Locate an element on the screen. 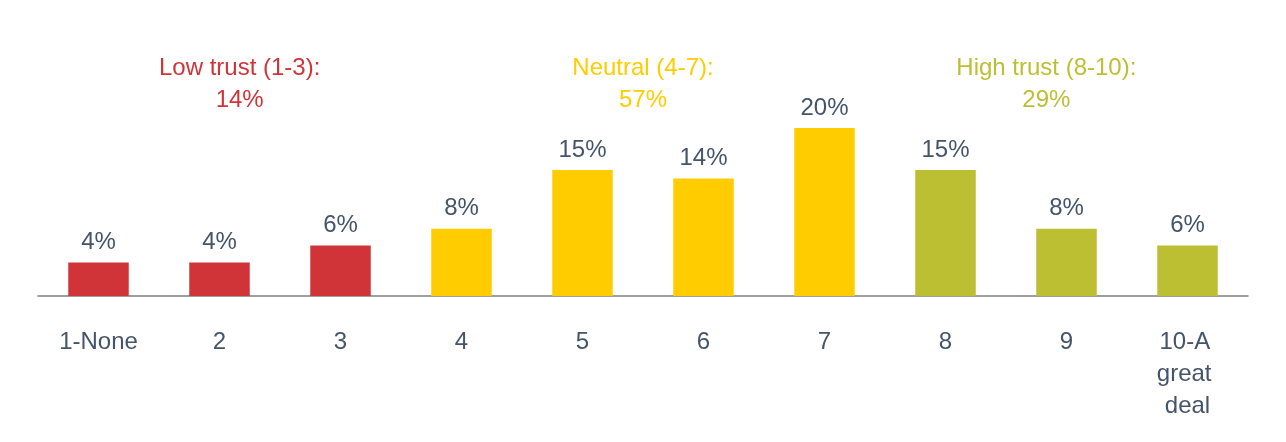 The width and height of the screenshot is (1286, 442). x-tick-label: 9 is located at coordinates (1066, 340).